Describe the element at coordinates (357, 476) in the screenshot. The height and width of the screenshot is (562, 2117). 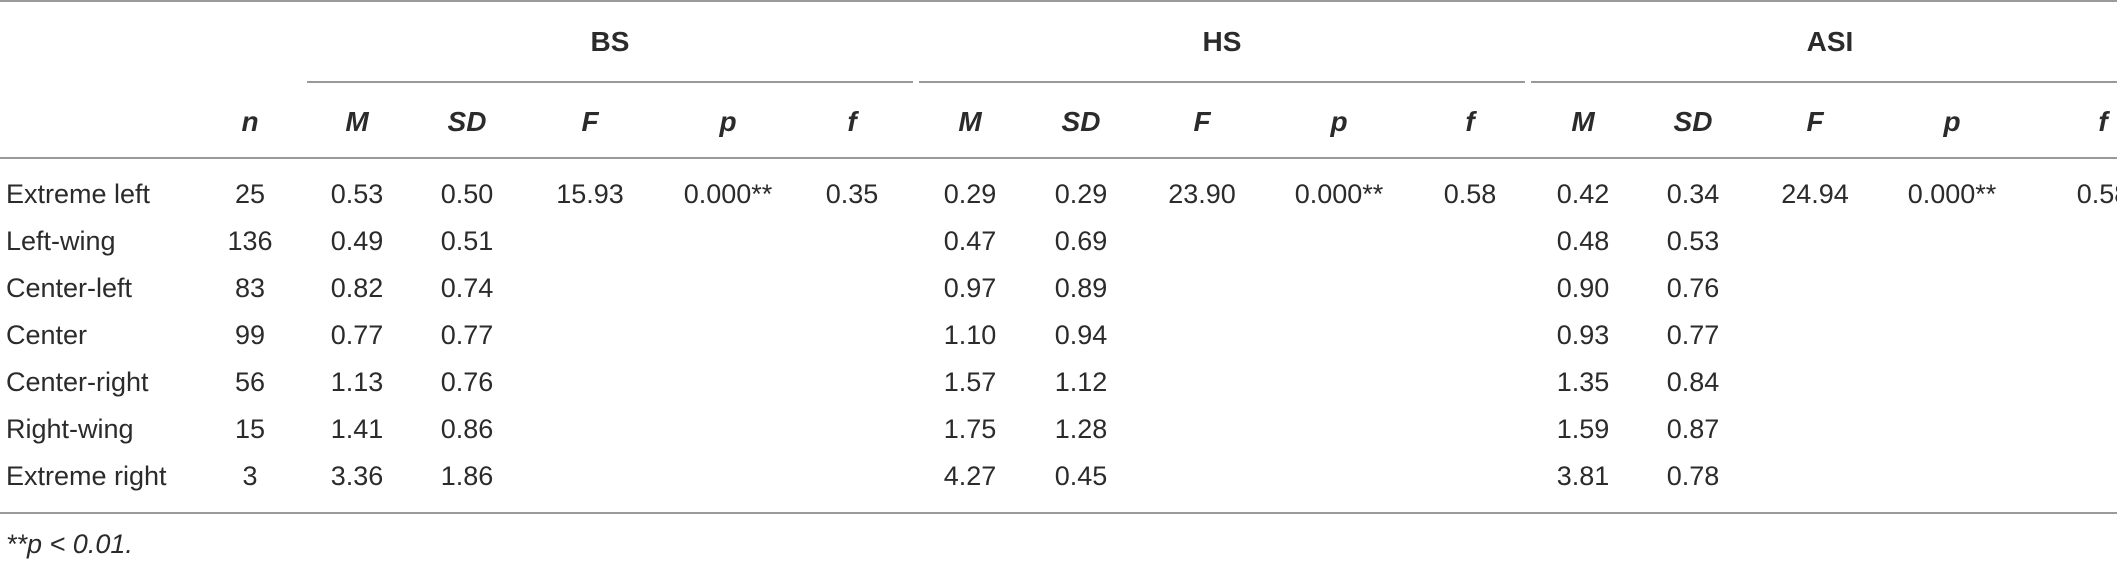
I see `cell-bs-m: 3.36` at that location.